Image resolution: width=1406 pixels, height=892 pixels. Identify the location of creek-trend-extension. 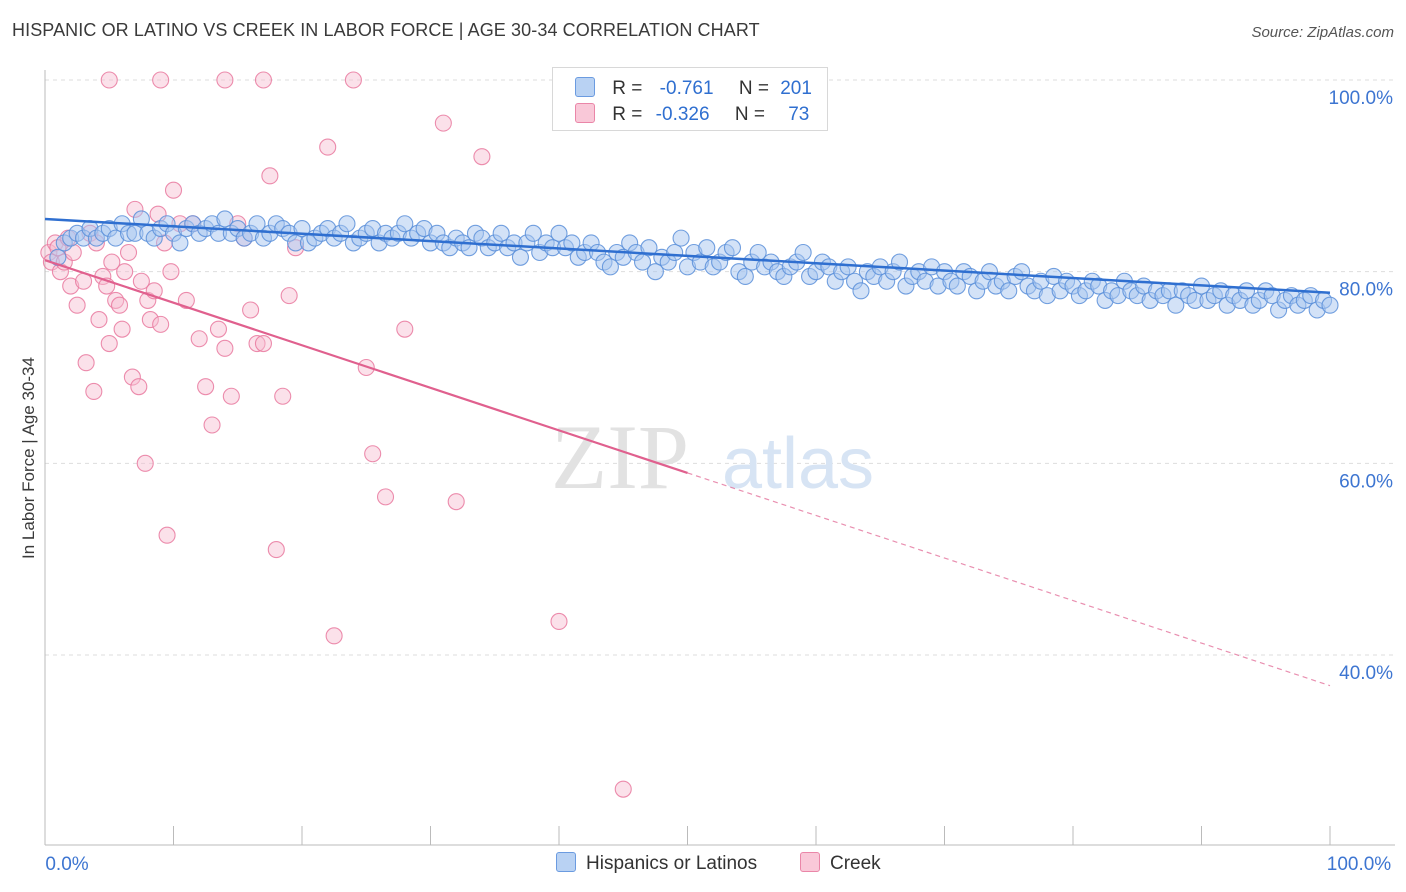
(1009, 579).